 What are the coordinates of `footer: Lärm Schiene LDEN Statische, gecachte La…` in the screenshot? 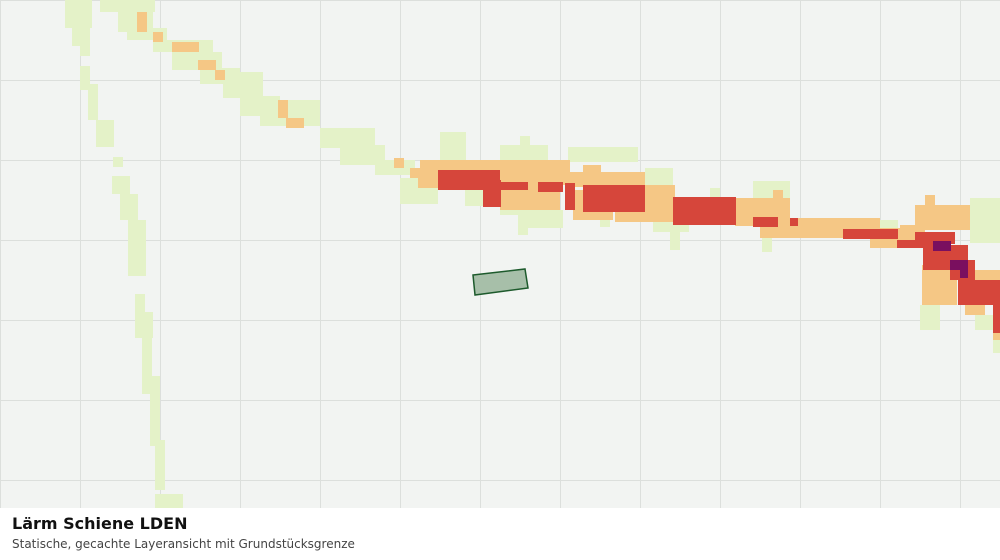 It's located at (500, 534).